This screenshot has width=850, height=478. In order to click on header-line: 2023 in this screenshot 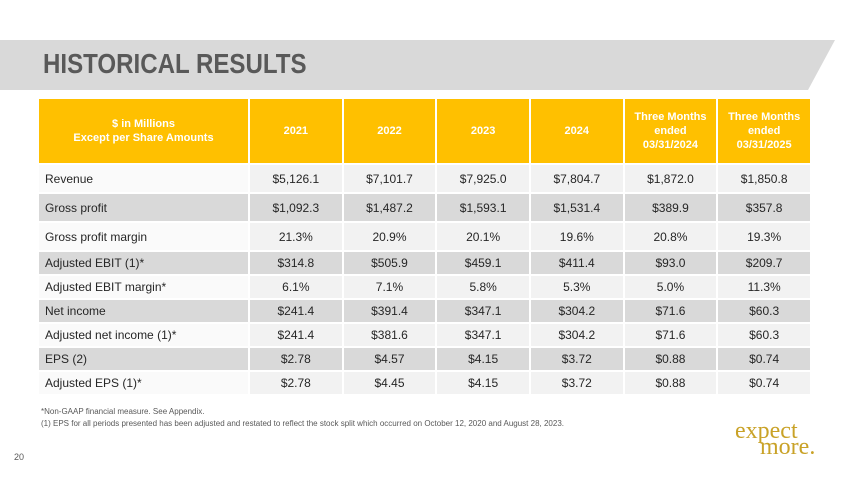, I will do `click(483, 131)`.